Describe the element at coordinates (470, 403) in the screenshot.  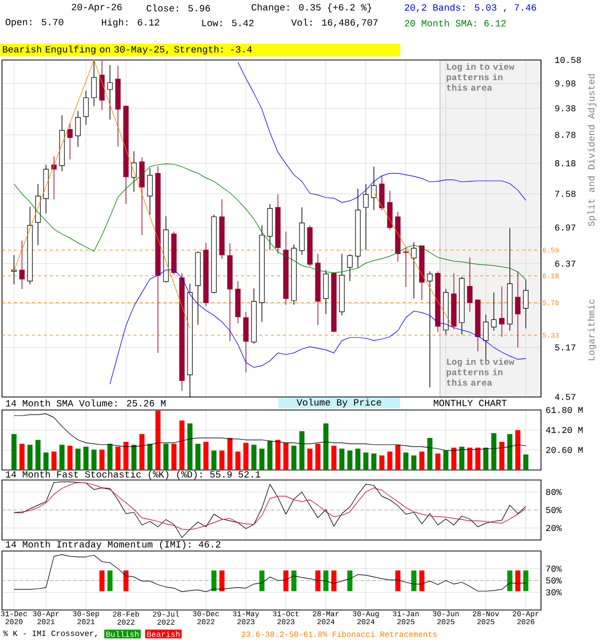
I see `text: MONTHLY CHART` at that location.